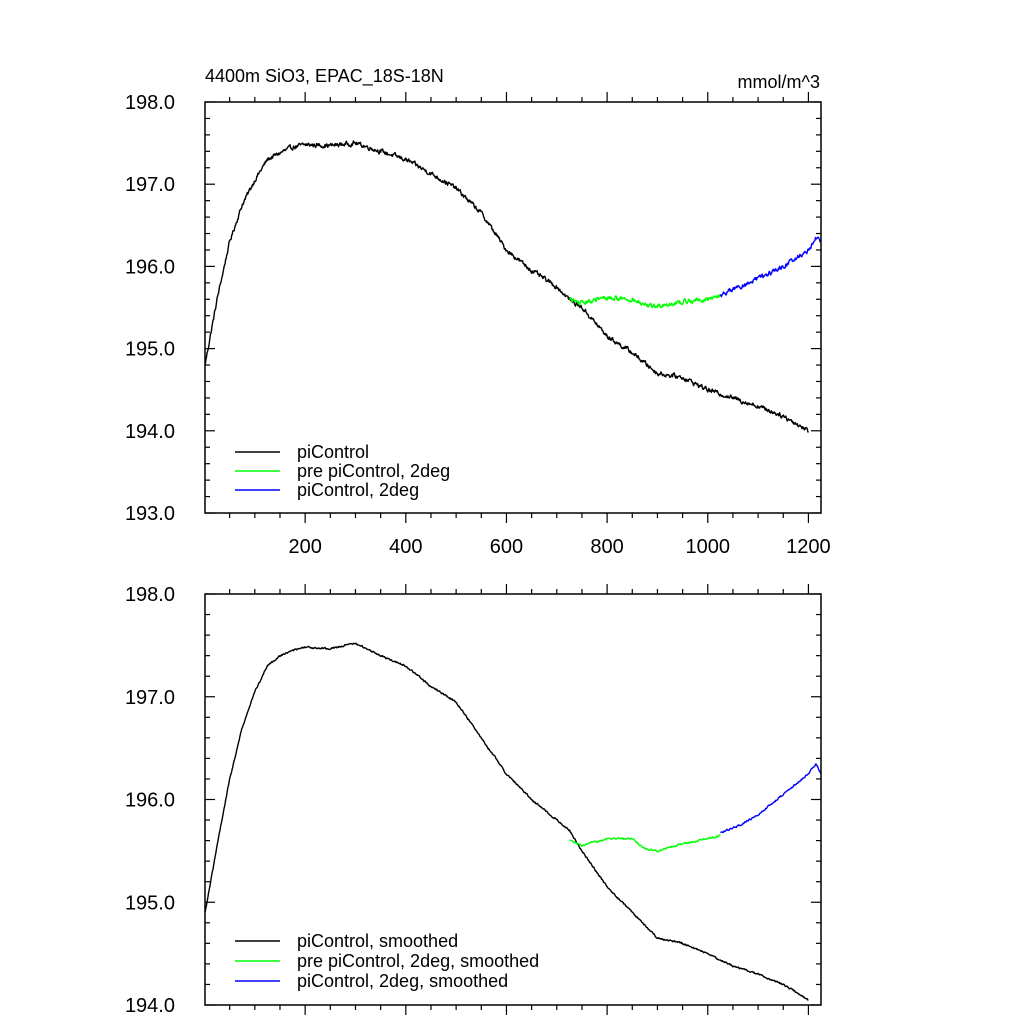  I want to click on x-tick-label: 800, so click(606, 547).